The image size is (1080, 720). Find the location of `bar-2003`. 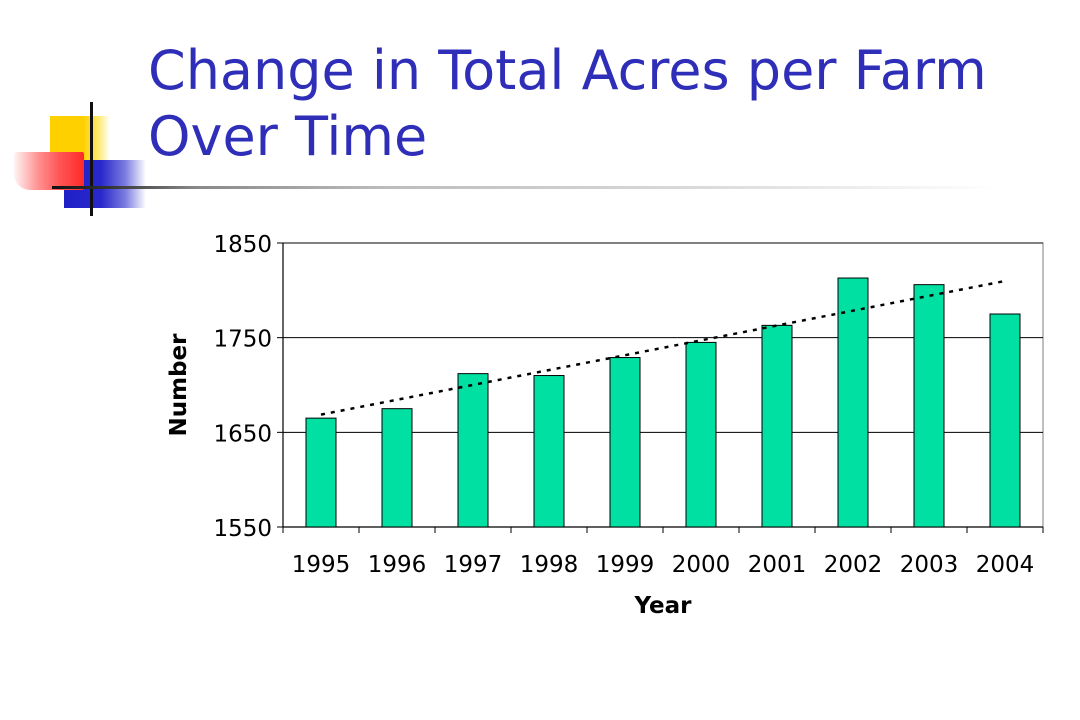

bar-2003 is located at coordinates (929, 406).